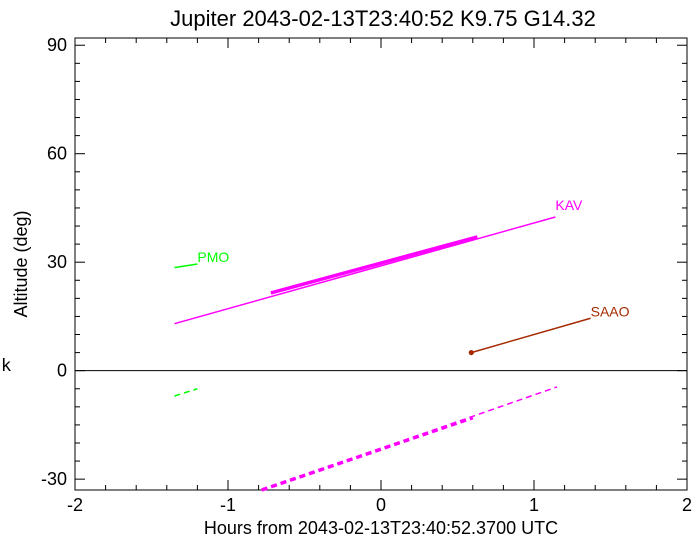 This screenshot has width=694, height=539. What do you see at coordinates (610, 311) in the screenshot?
I see `saao-label: SAAO` at bounding box center [610, 311].